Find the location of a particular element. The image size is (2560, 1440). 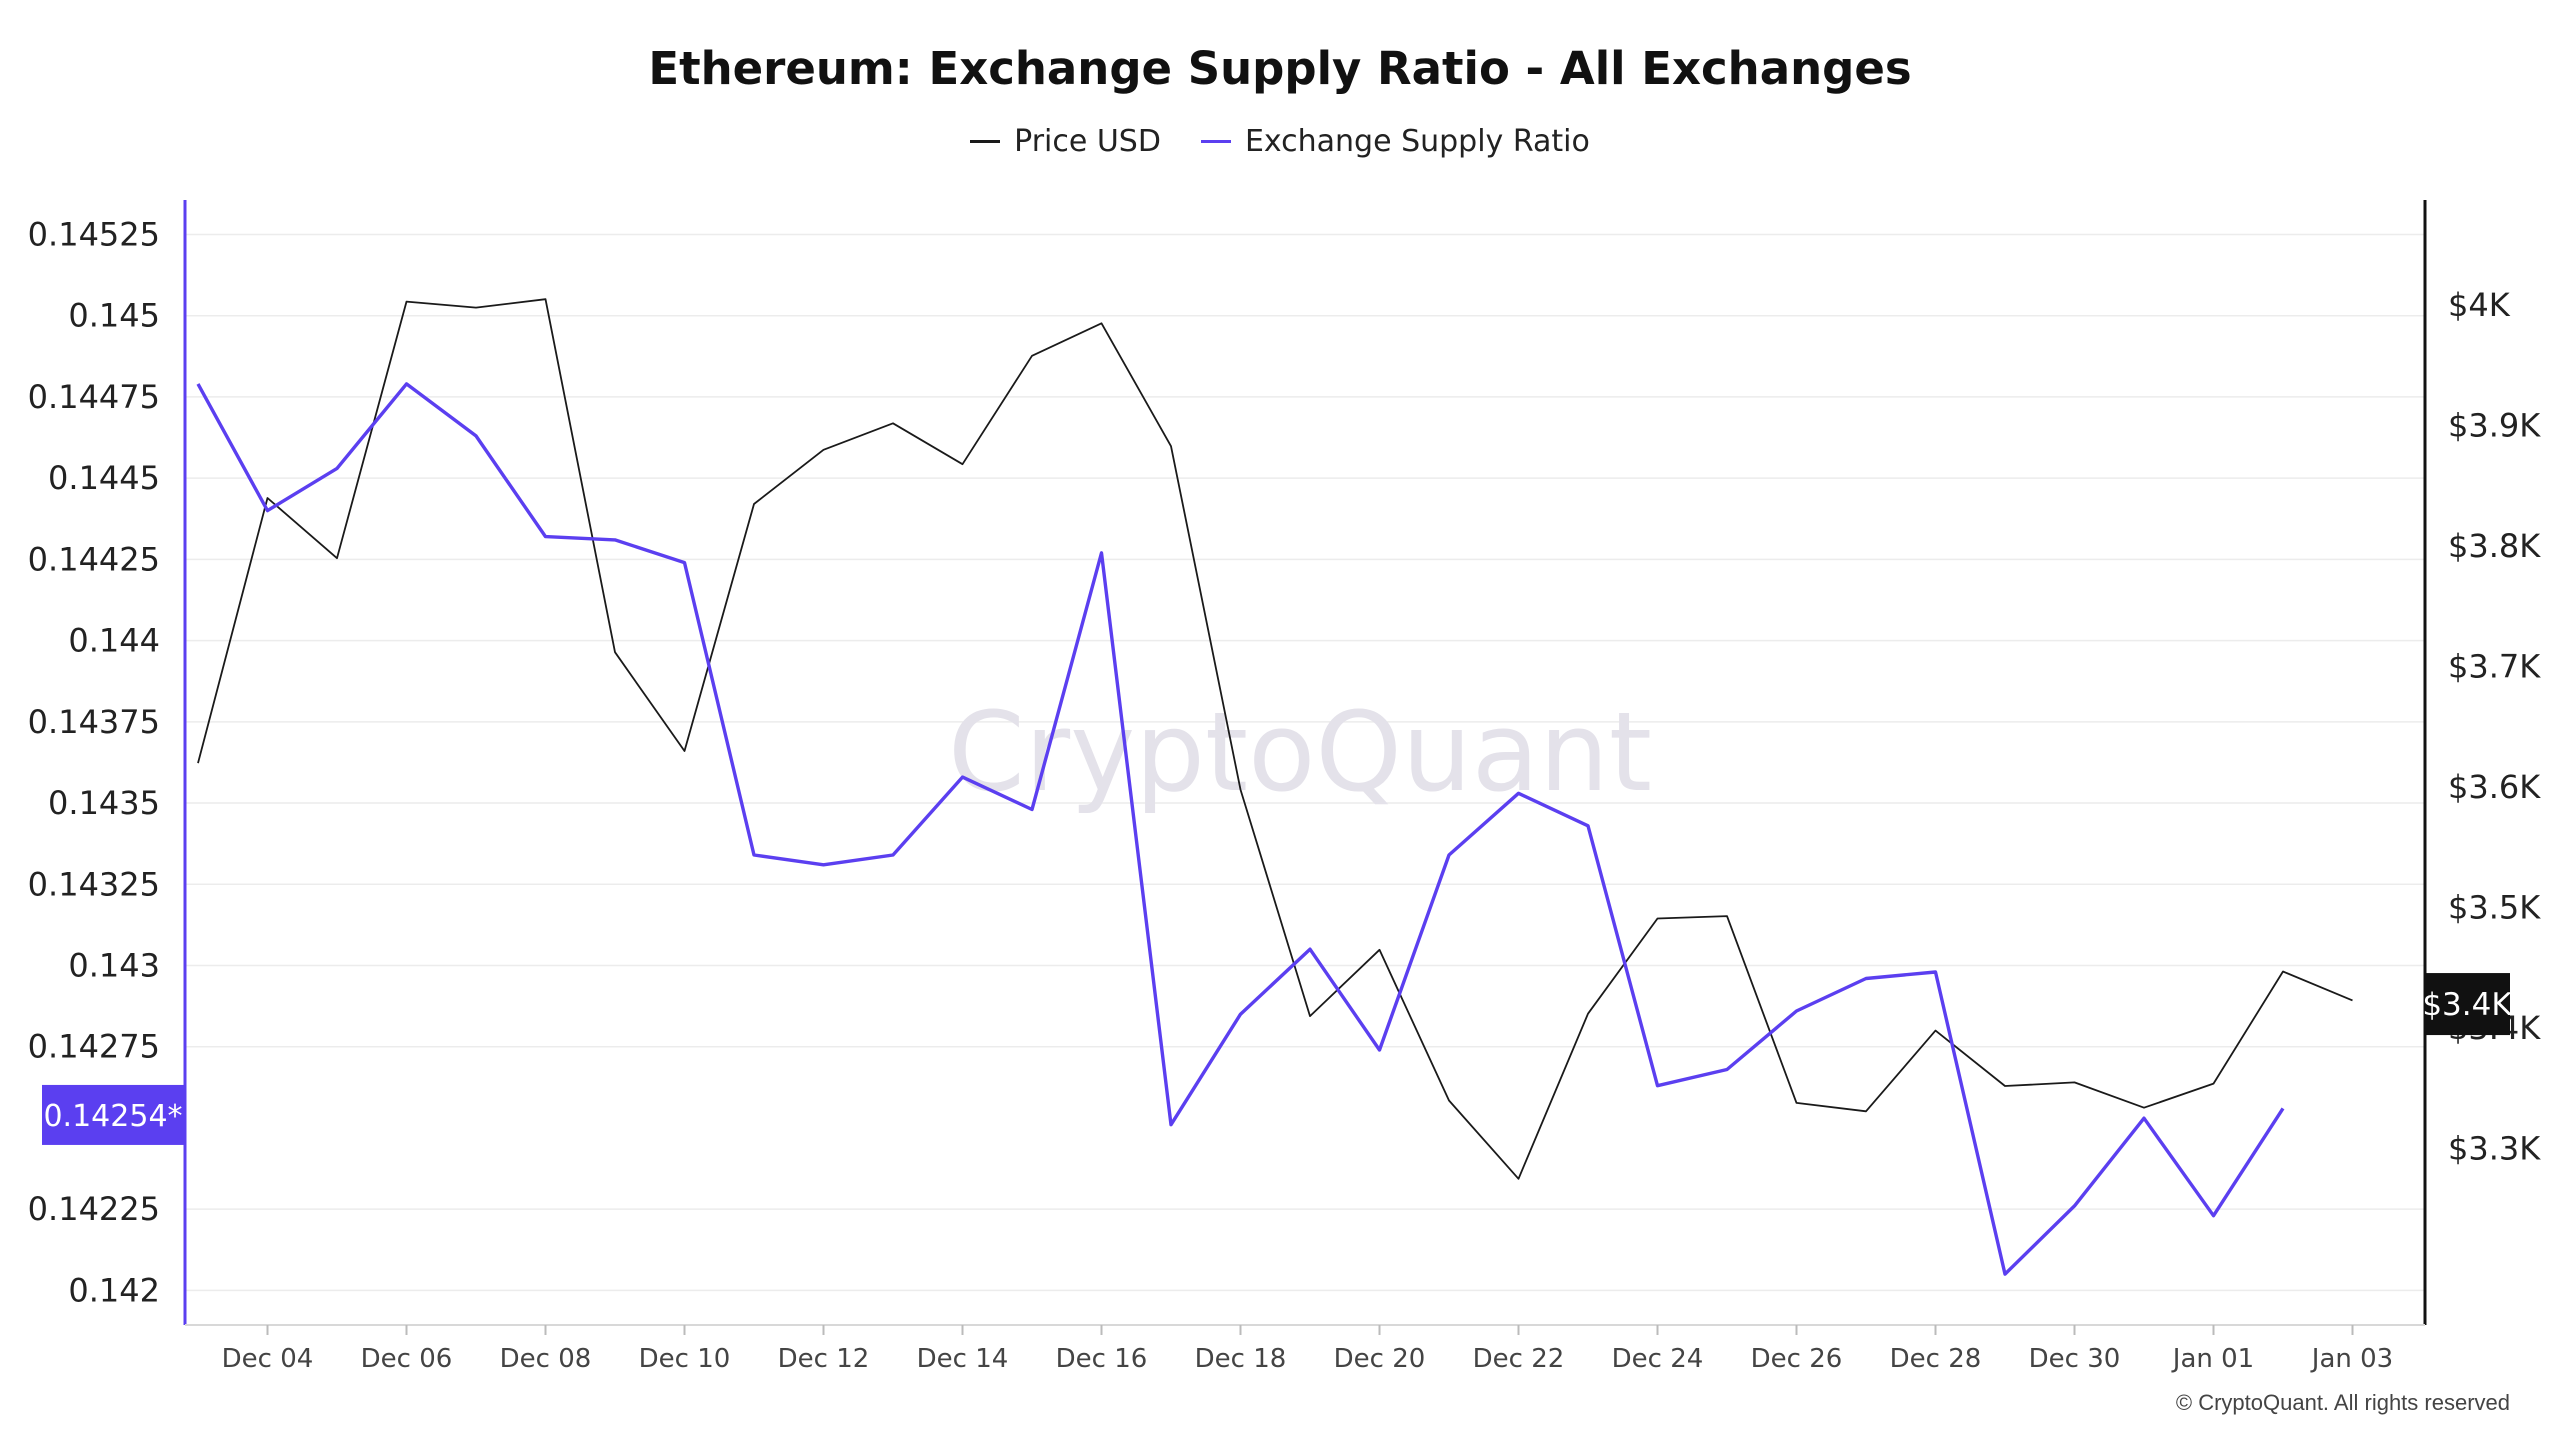

x-axis-tick-label: Dec 08 is located at coordinates (546, 1359).